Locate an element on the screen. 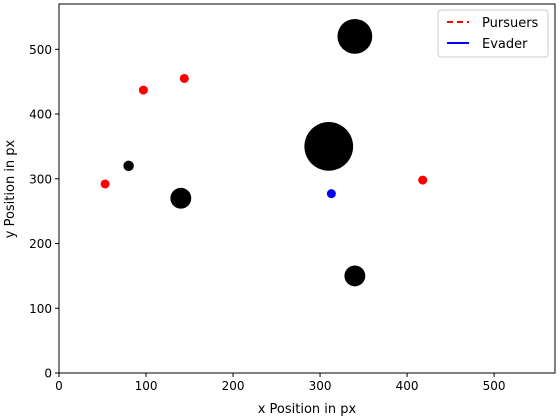  legend-label-evader: Evader is located at coordinates (505, 44).